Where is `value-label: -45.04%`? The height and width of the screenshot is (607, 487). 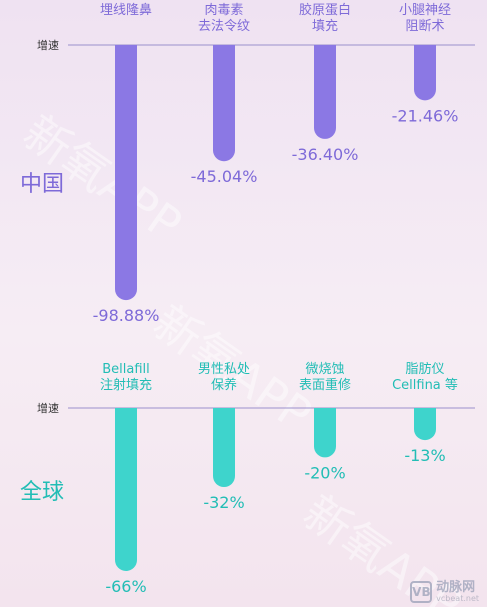 value-label: -45.04% is located at coordinates (224, 176).